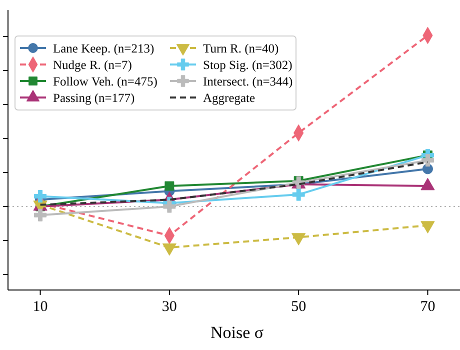  I want to click on legend-label: Aggregate, so click(229, 98).